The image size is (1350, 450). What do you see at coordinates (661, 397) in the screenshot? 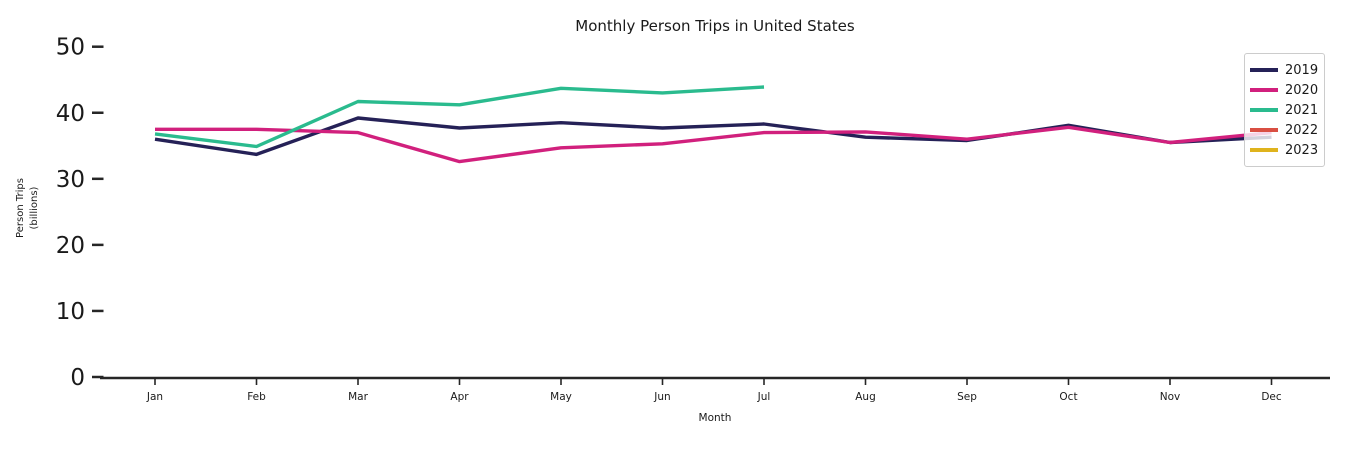
I see `x-tick-label: Jun` at bounding box center [661, 397].